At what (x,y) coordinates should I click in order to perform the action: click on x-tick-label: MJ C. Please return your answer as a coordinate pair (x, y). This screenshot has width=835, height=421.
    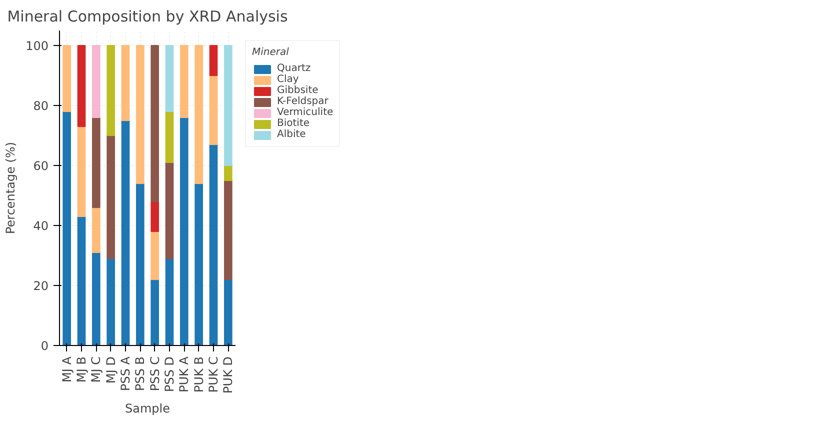
    Looking at the image, I should click on (96, 369).